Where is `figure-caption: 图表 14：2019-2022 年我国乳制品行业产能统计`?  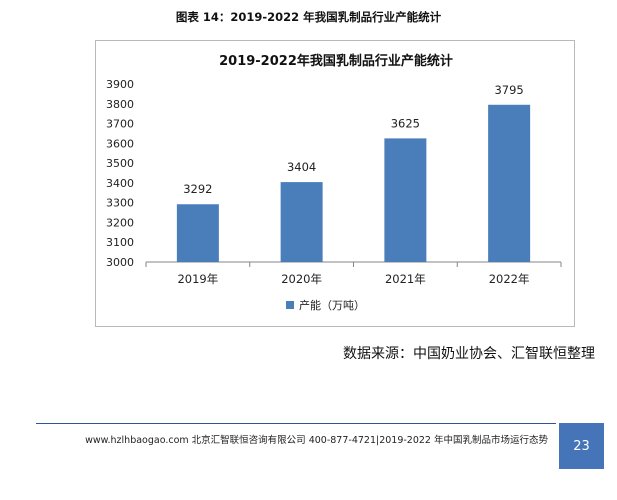 figure-caption: 图表 14：2019-2022 年我国乳制品行业产能统计 is located at coordinates (308, 17).